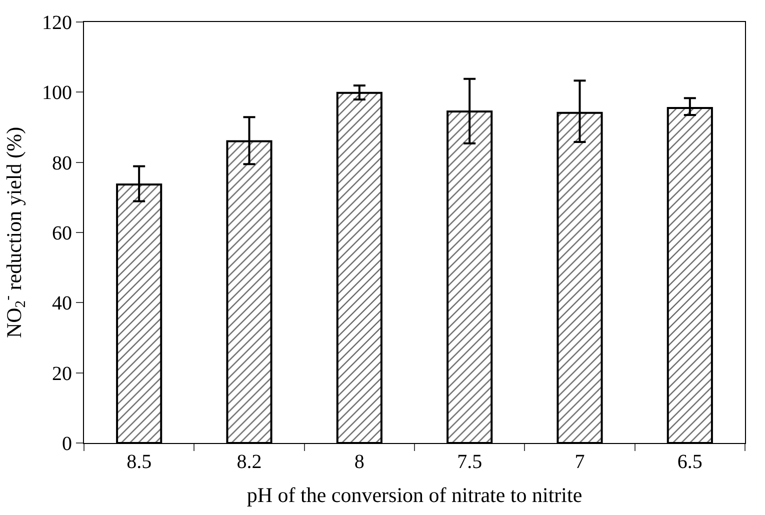 The image size is (765, 515). Describe the element at coordinates (139, 462) in the screenshot. I see `x-tick-label: 8.5` at that location.